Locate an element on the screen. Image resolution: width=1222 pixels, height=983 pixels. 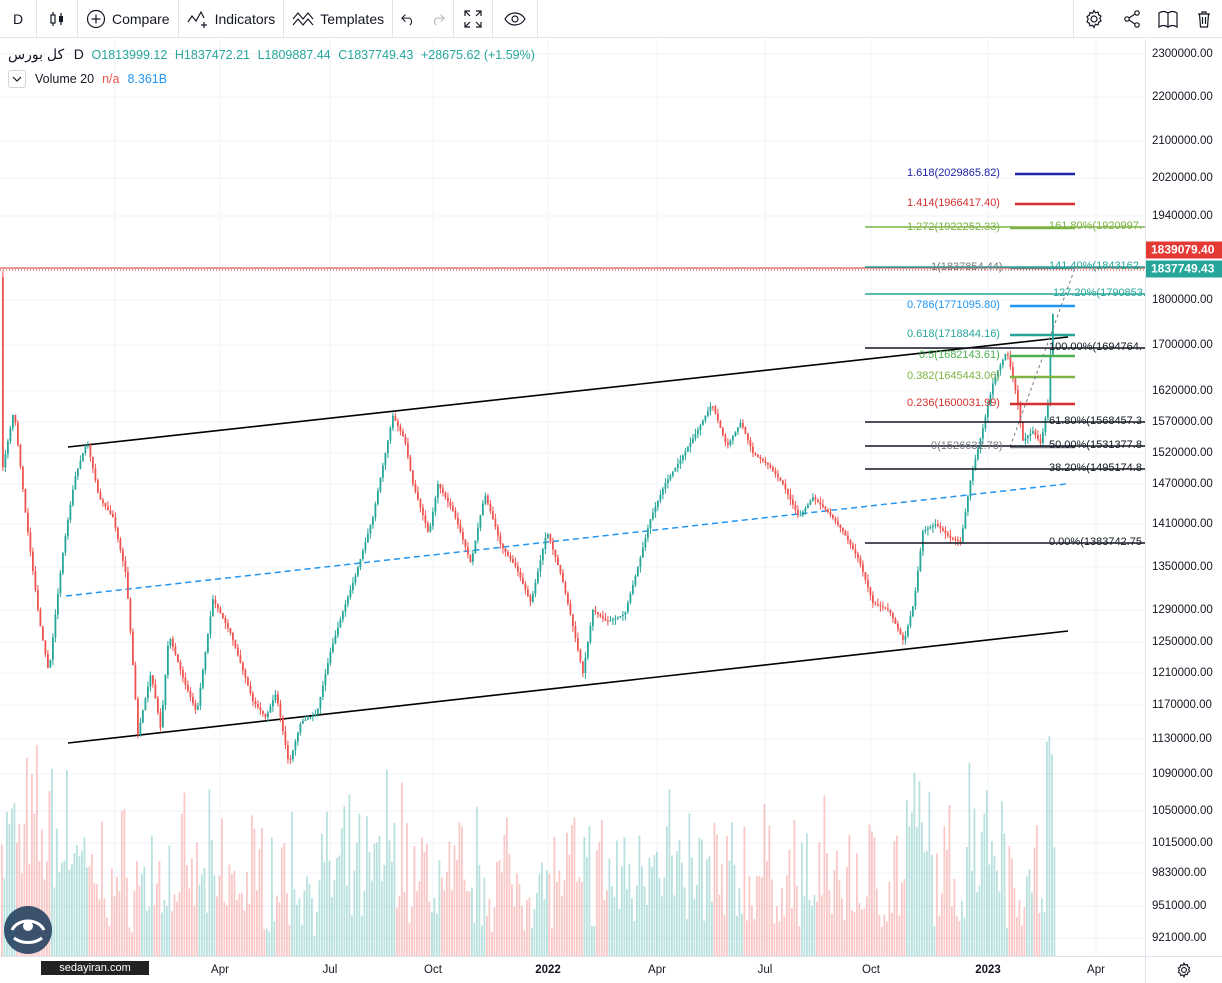
fullscreen-button is located at coordinates (473, 19).